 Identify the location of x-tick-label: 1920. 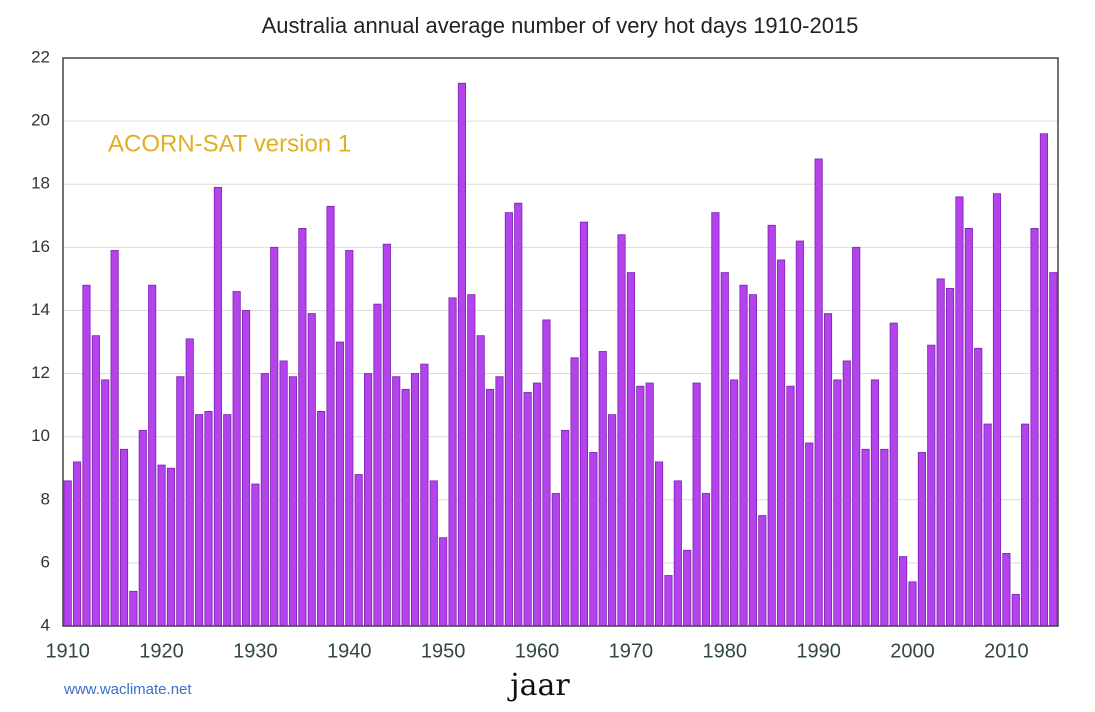
(161, 651).